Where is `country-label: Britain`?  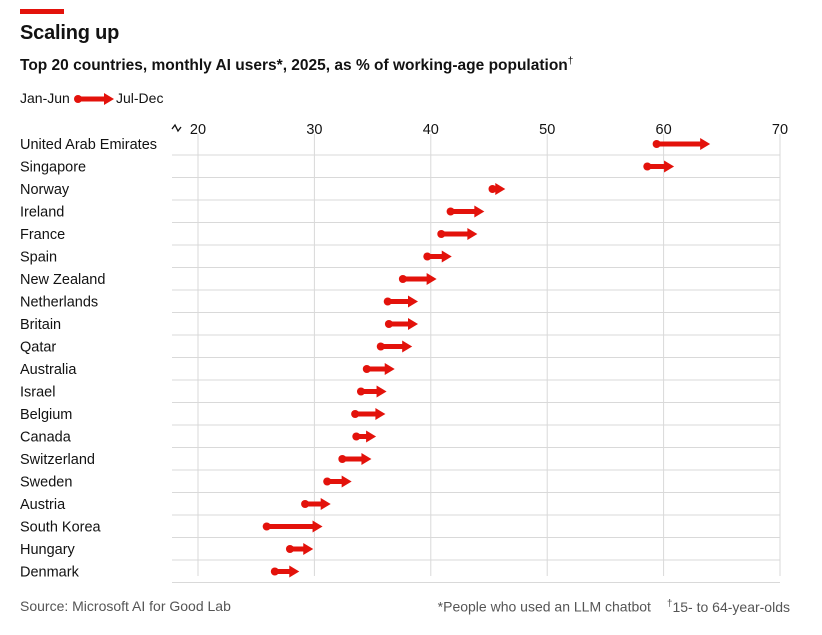 country-label: Britain is located at coordinates (40, 325).